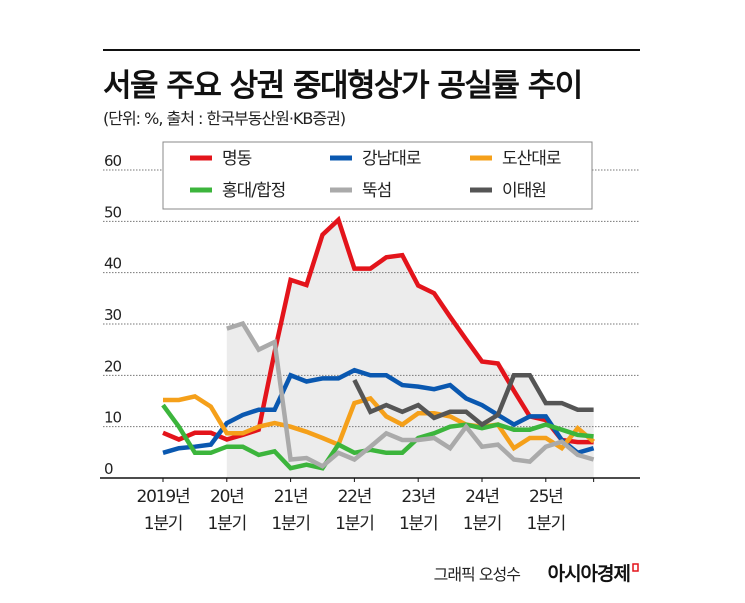 The width and height of the screenshot is (745, 603). What do you see at coordinates (291, 497) in the screenshot?
I see `x-tick-year: 21년` at bounding box center [291, 497].